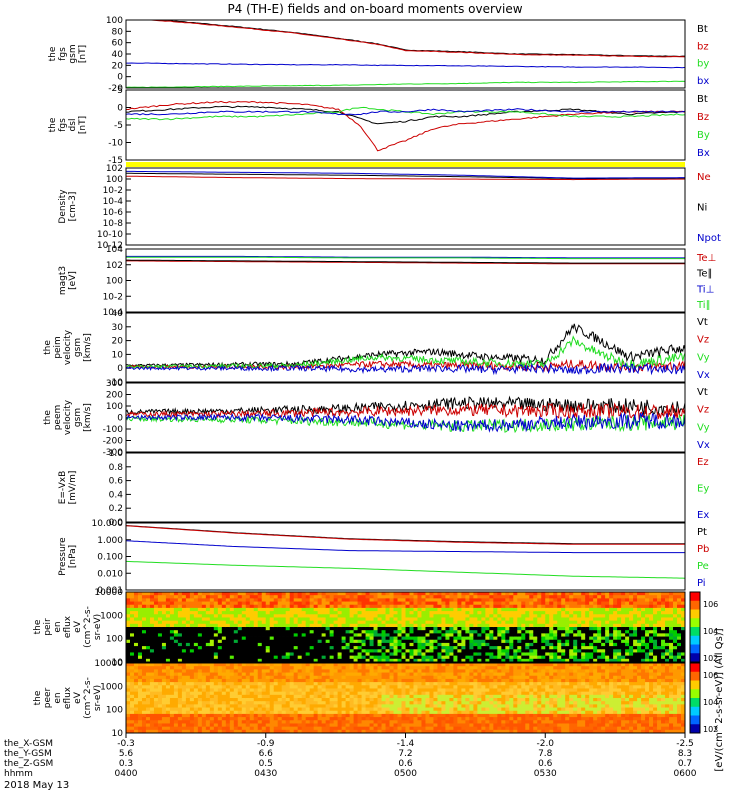  I want to click on panel-2-legend-0: Ne, so click(704, 177).